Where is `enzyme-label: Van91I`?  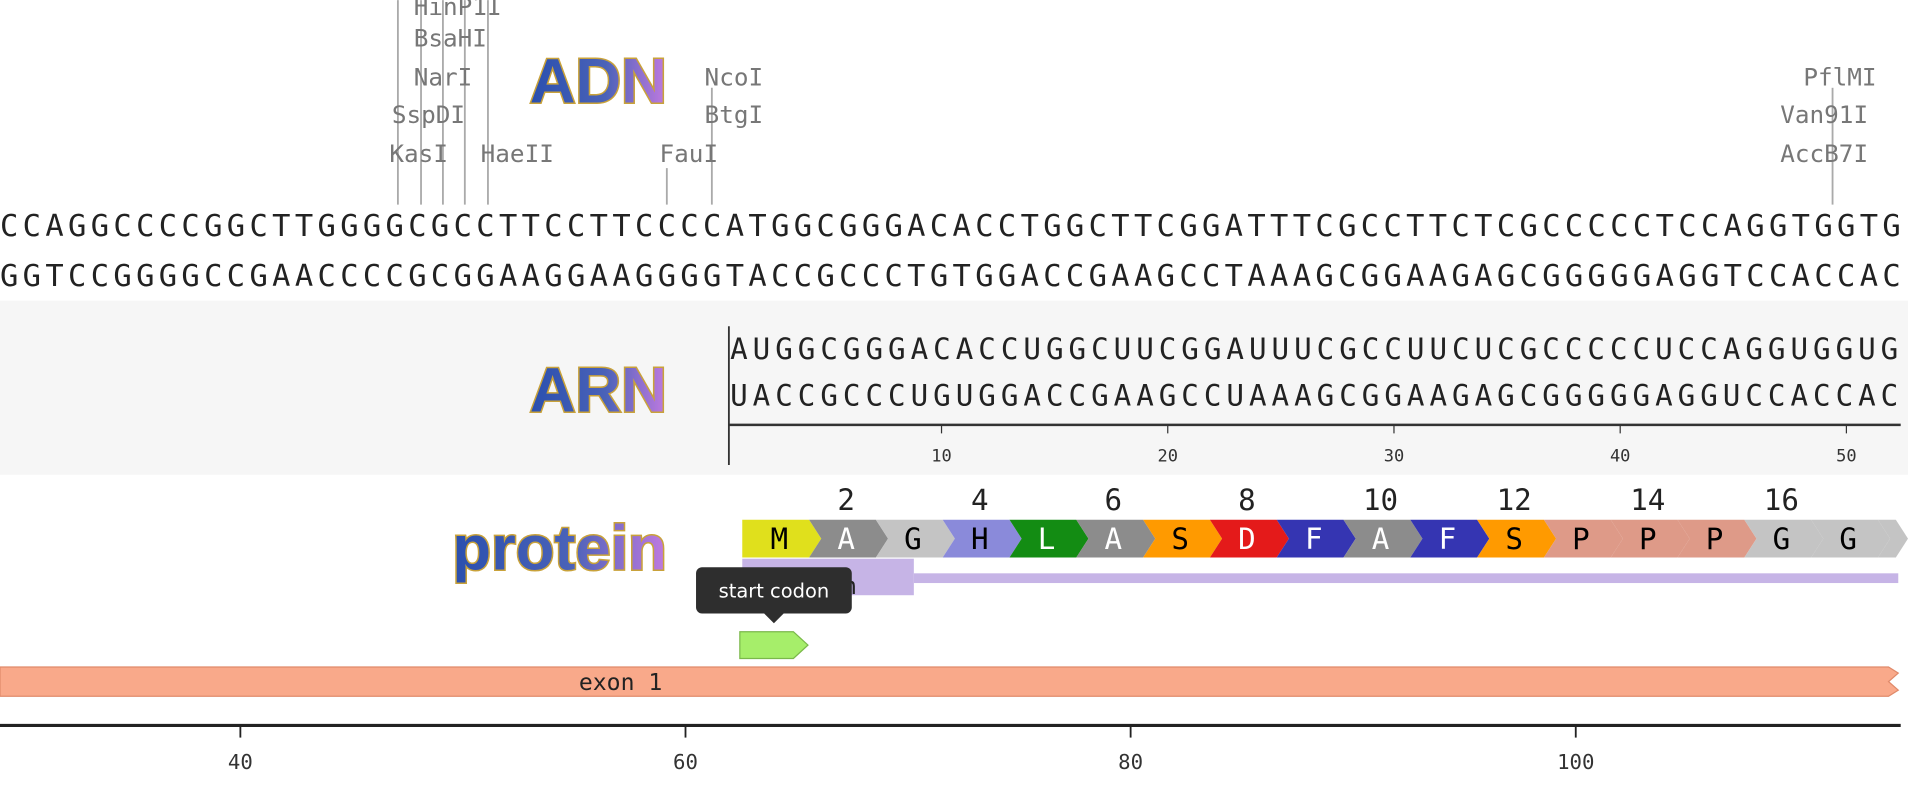 enzyme-label: Van91I is located at coordinates (1824, 114).